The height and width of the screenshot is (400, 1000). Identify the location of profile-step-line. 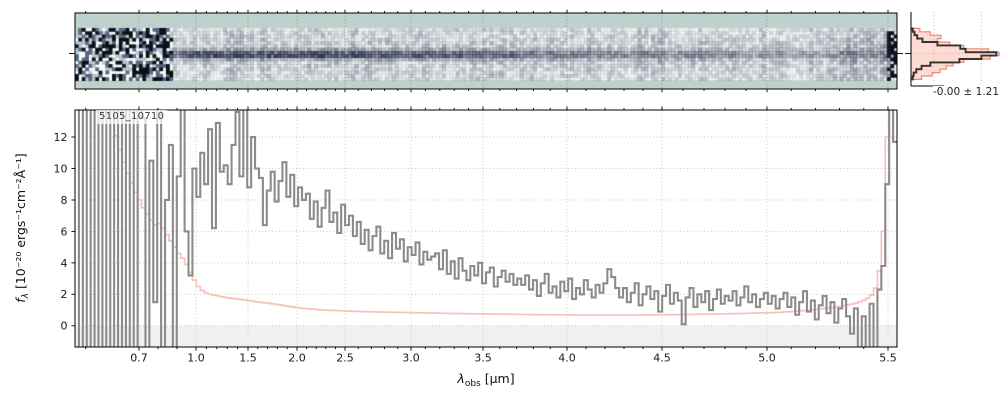
(954, 54).